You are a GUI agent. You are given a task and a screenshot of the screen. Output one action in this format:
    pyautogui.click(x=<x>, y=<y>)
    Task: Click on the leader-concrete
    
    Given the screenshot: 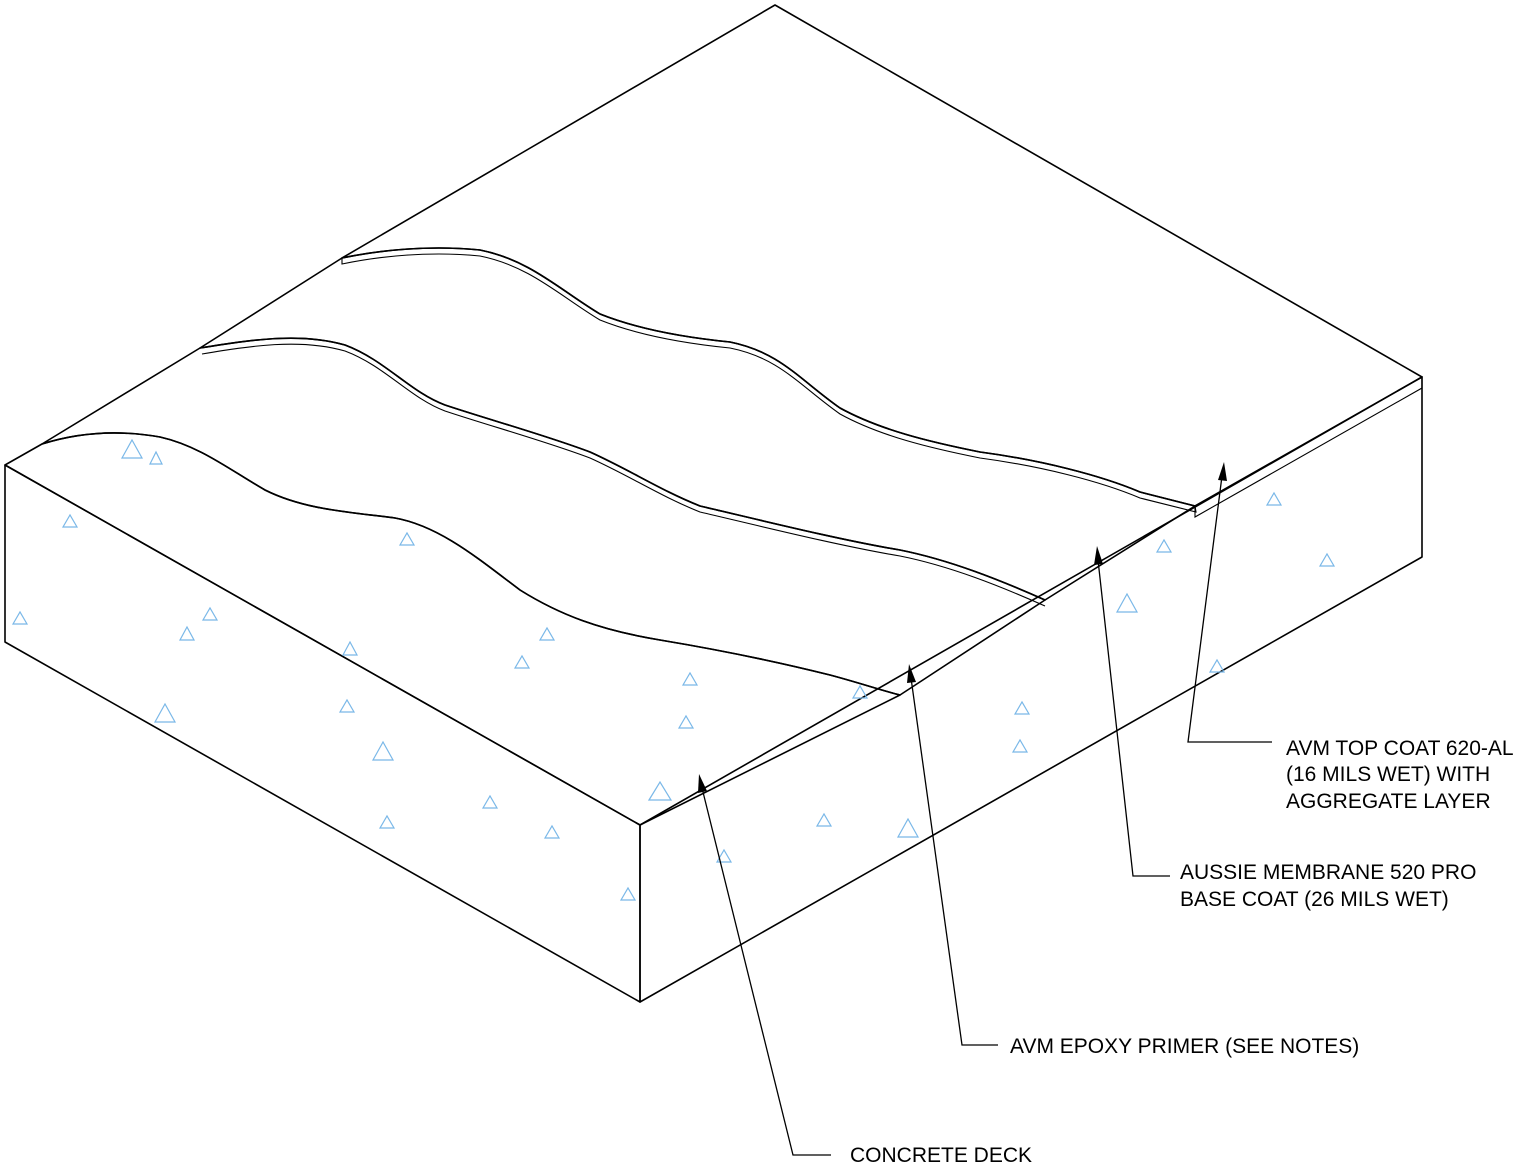 What is the action you would take?
    pyautogui.click(x=764, y=965)
    